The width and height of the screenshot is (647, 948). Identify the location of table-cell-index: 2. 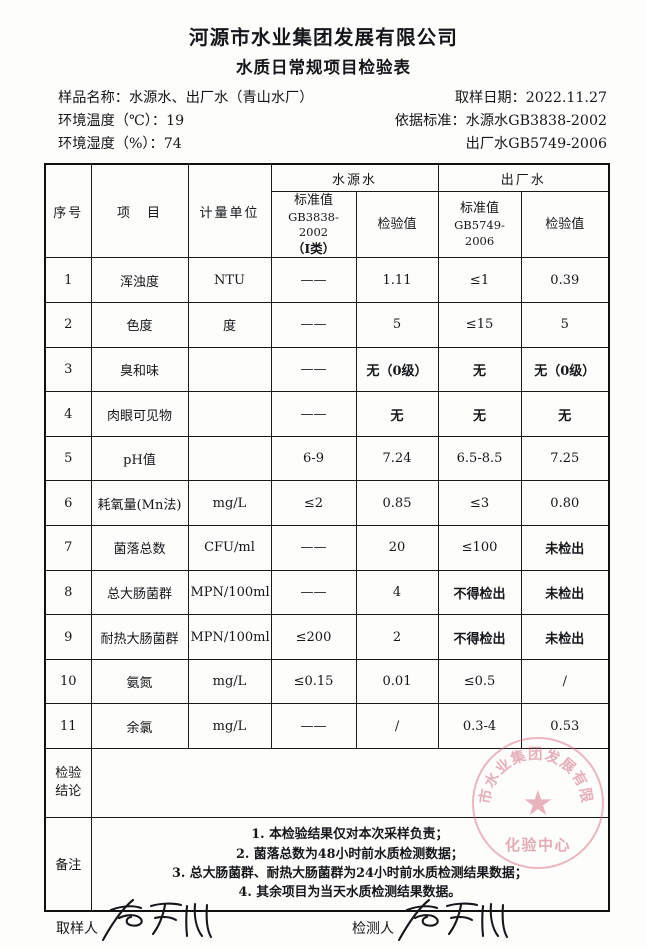
(68, 325).